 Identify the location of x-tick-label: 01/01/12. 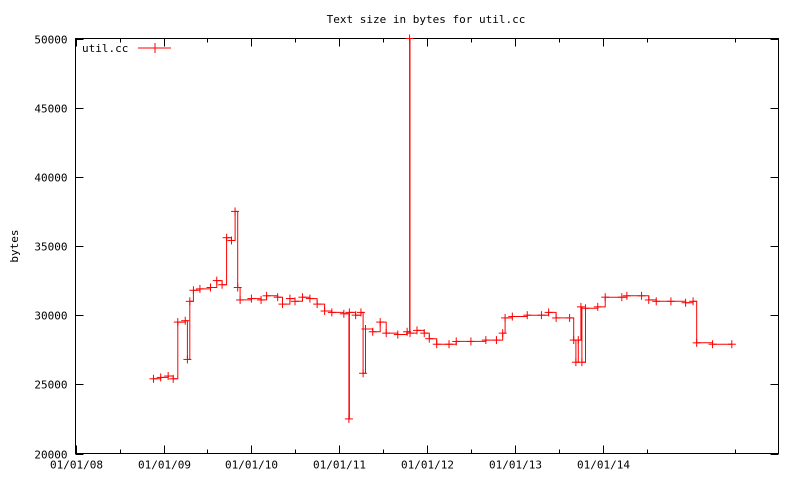
(427, 465).